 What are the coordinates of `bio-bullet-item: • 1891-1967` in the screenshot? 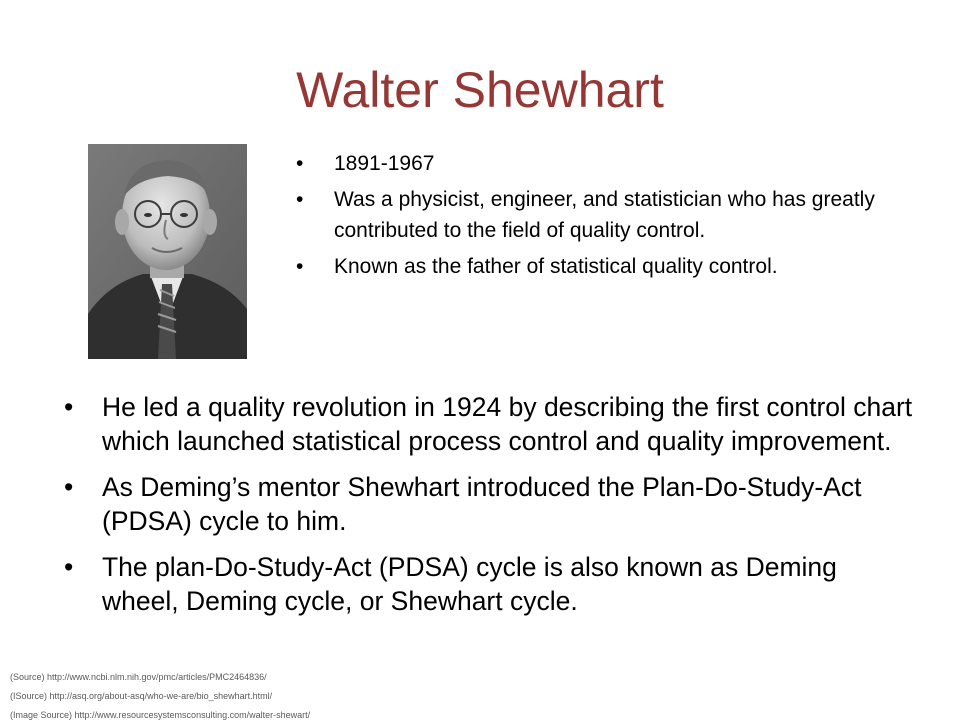 It's located at (606, 163).